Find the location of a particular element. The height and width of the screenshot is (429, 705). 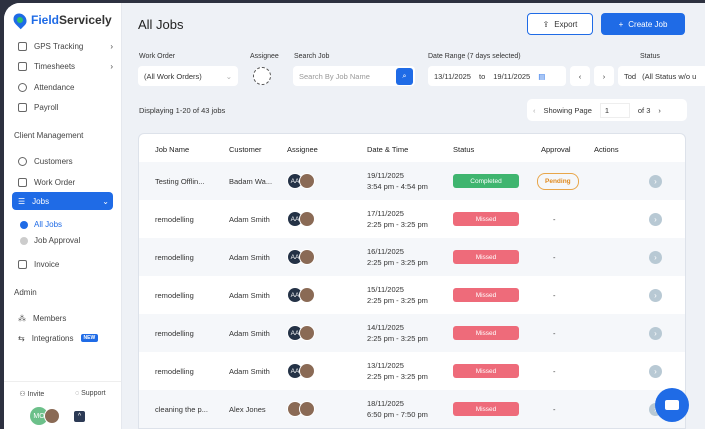

sidebar-item-members: ⁂ Members is located at coordinates (62, 318).